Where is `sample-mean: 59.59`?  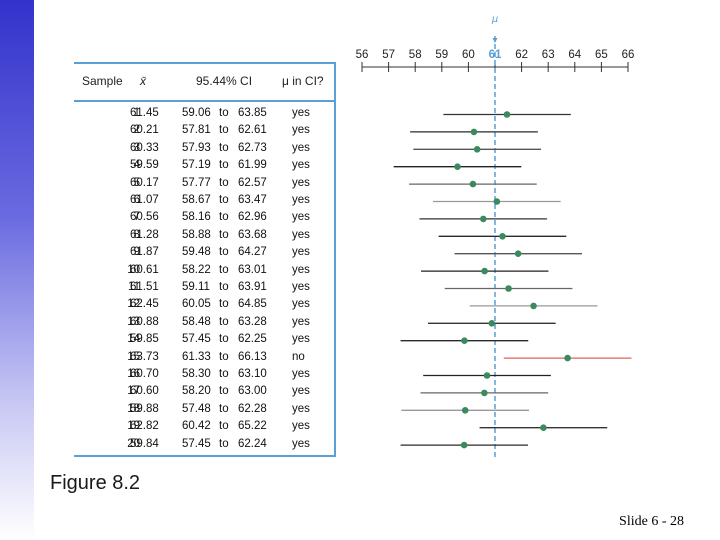
sample-mean: 59.59 is located at coordinates (144, 165).